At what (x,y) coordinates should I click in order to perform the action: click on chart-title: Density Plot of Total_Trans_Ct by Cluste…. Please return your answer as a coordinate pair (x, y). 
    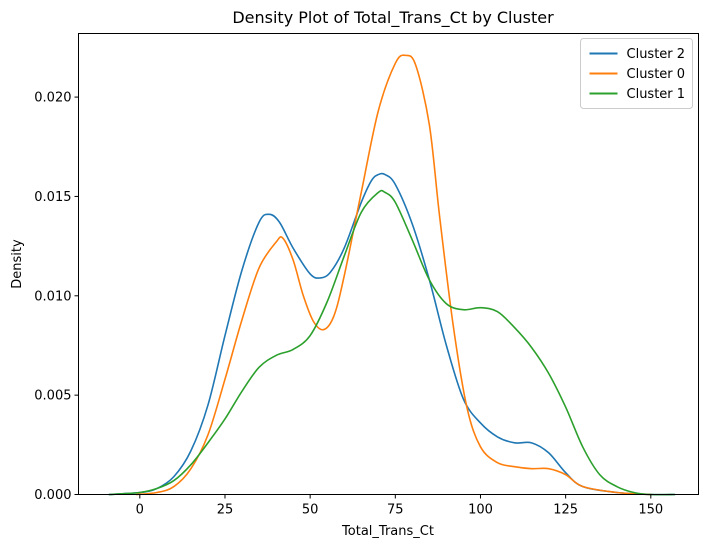
    Looking at the image, I should click on (393, 18).